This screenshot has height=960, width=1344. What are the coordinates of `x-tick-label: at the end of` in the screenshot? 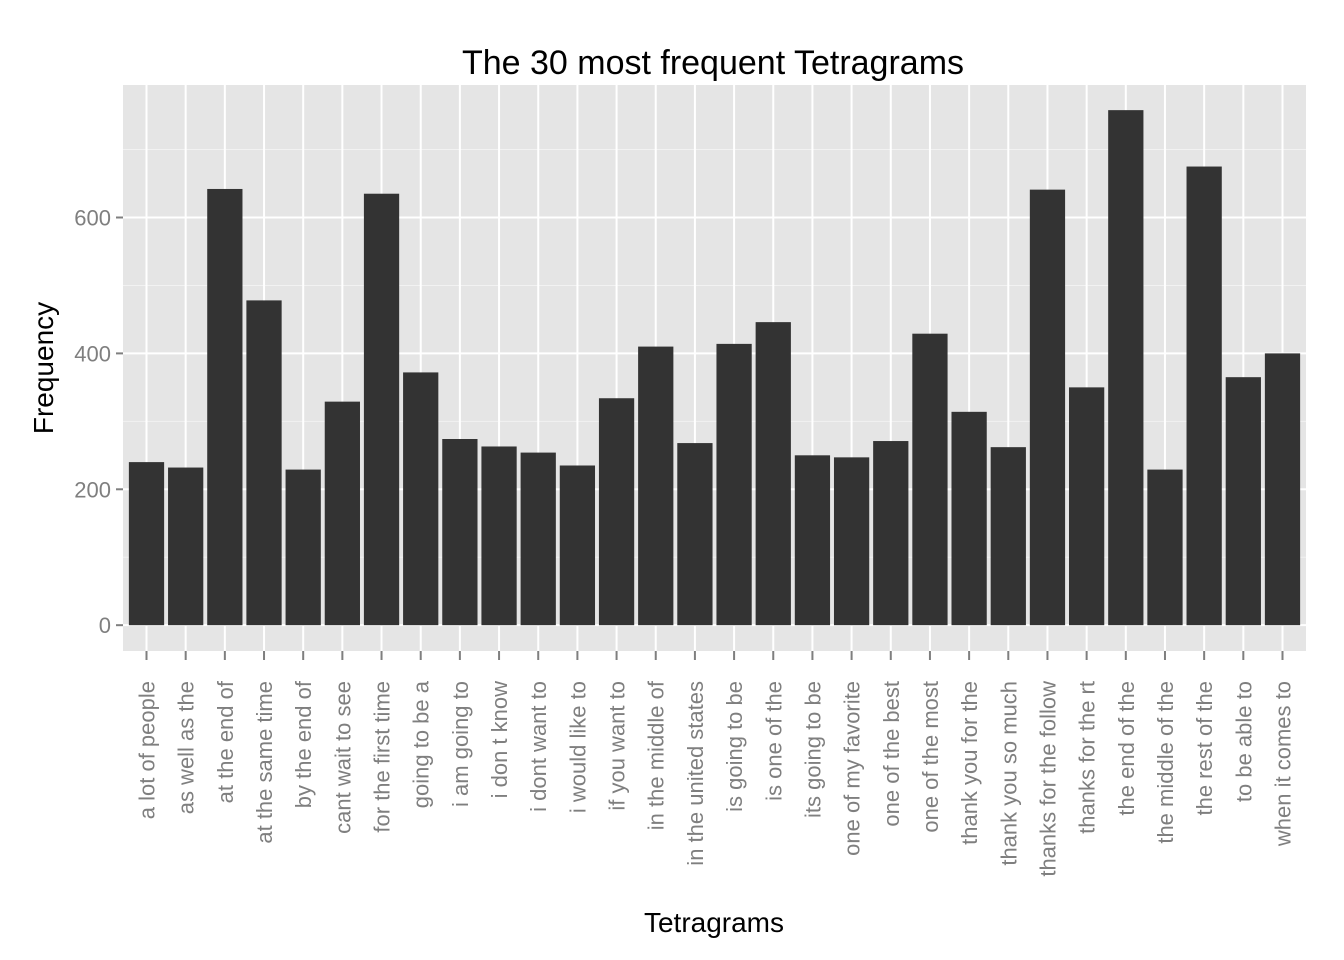 It's located at (225, 741).